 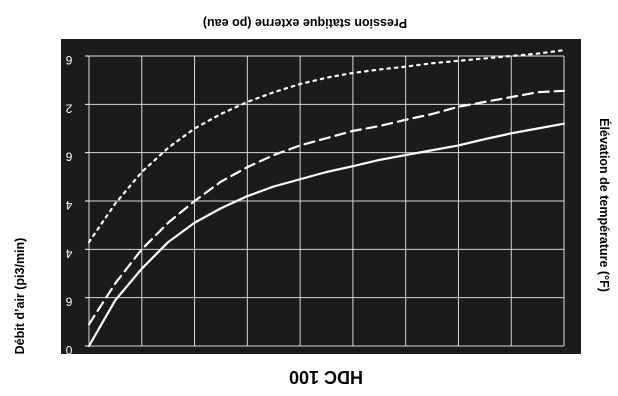 What do you see at coordinates (326, 377) in the screenshot?
I see `chart-title: HDC 100` at bounding box center [326, 377].